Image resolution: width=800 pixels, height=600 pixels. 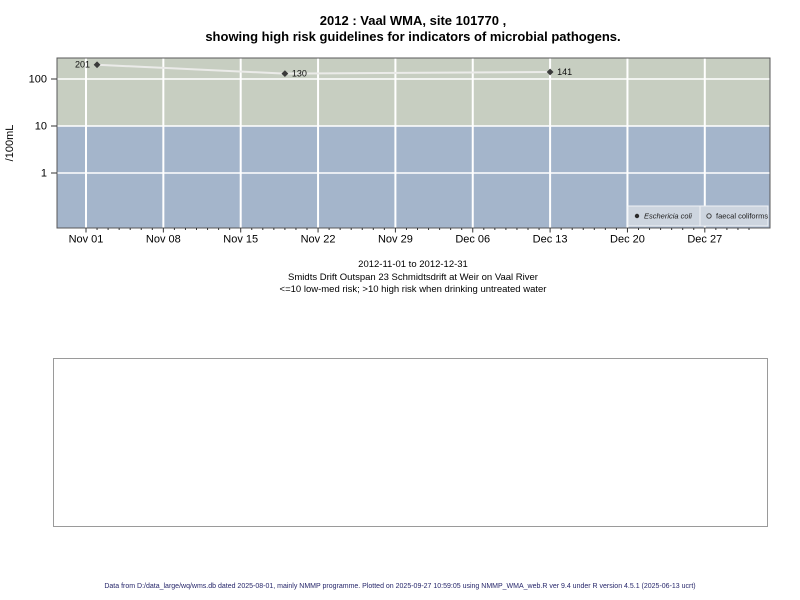 I want to click on x-tick-label: Dec 20, so click(x=627, y=240).